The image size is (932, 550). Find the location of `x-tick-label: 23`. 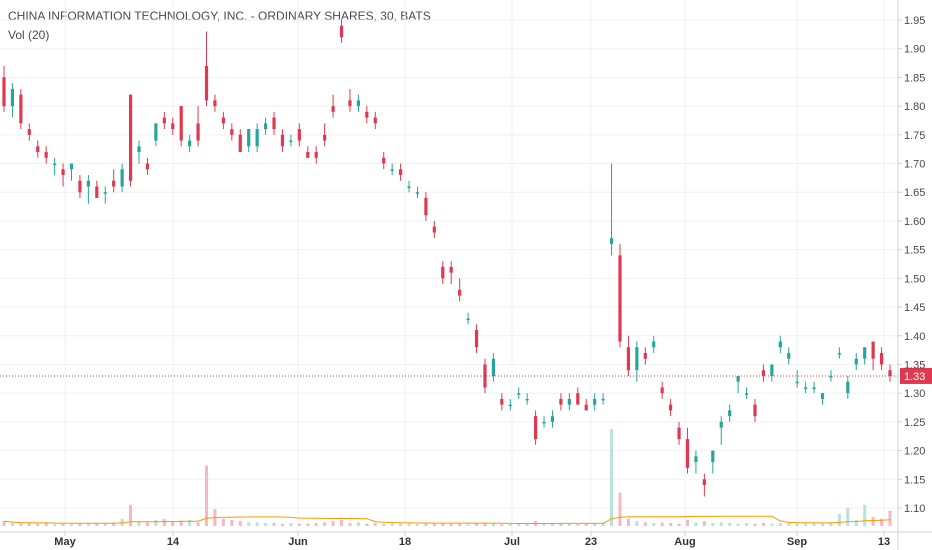

x-tick-label: 23 is located at coordinates (591, 542).